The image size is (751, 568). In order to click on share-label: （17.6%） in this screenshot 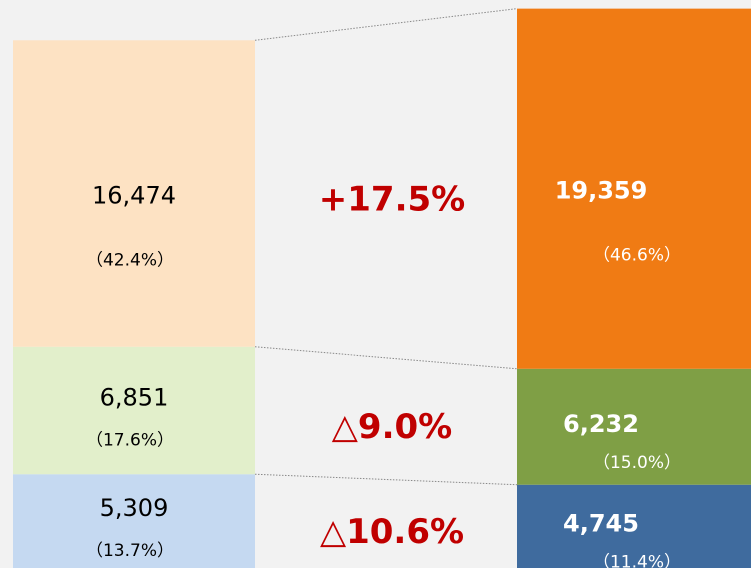, I will do `click(130, 441)`.